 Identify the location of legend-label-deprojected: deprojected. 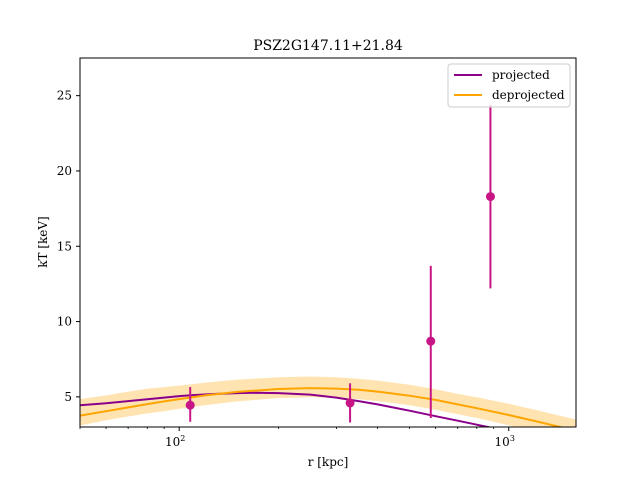
(528, 95).